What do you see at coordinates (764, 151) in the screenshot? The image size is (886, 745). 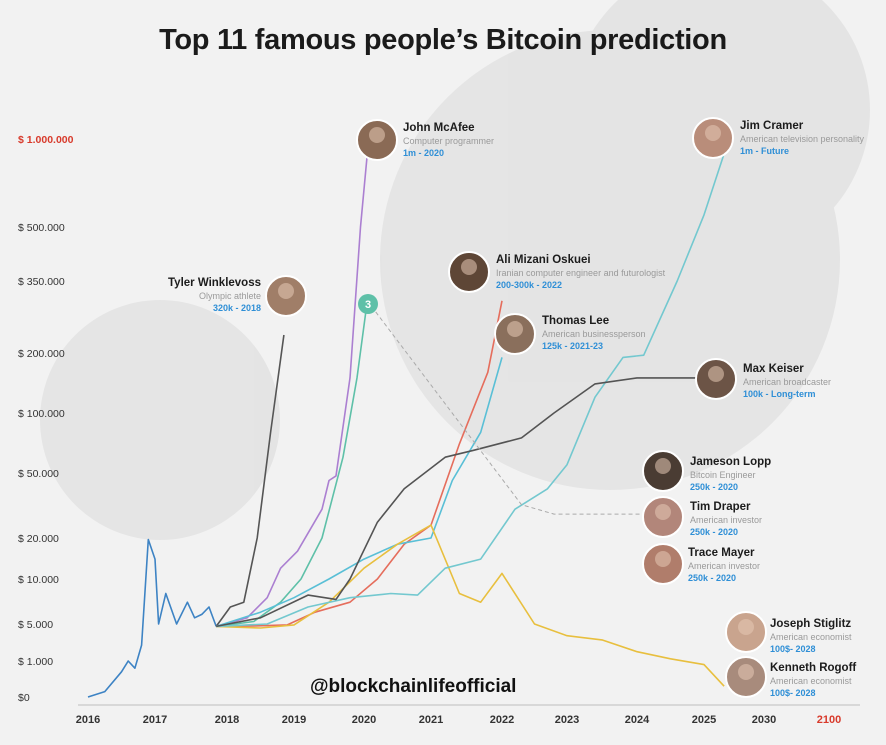 I see `person-prediction: 1m - Future` at bounding box center [764, 151].